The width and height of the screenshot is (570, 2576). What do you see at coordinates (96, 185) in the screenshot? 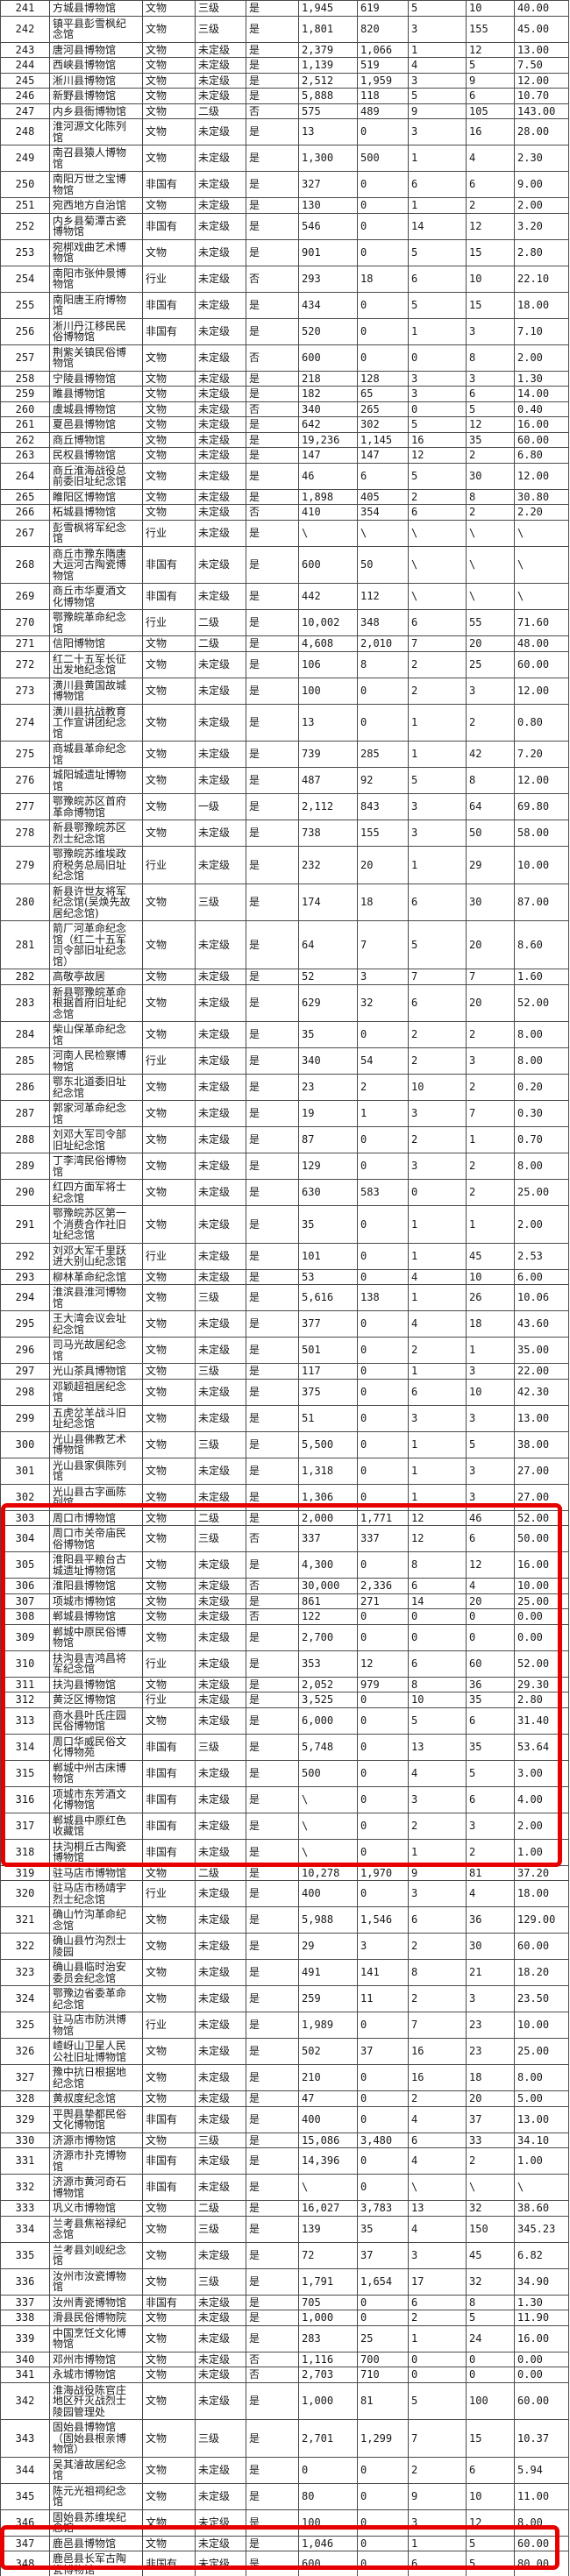
I see `table-cell: 南阳万世之宝博物馆` at bounding box center [96, 185].